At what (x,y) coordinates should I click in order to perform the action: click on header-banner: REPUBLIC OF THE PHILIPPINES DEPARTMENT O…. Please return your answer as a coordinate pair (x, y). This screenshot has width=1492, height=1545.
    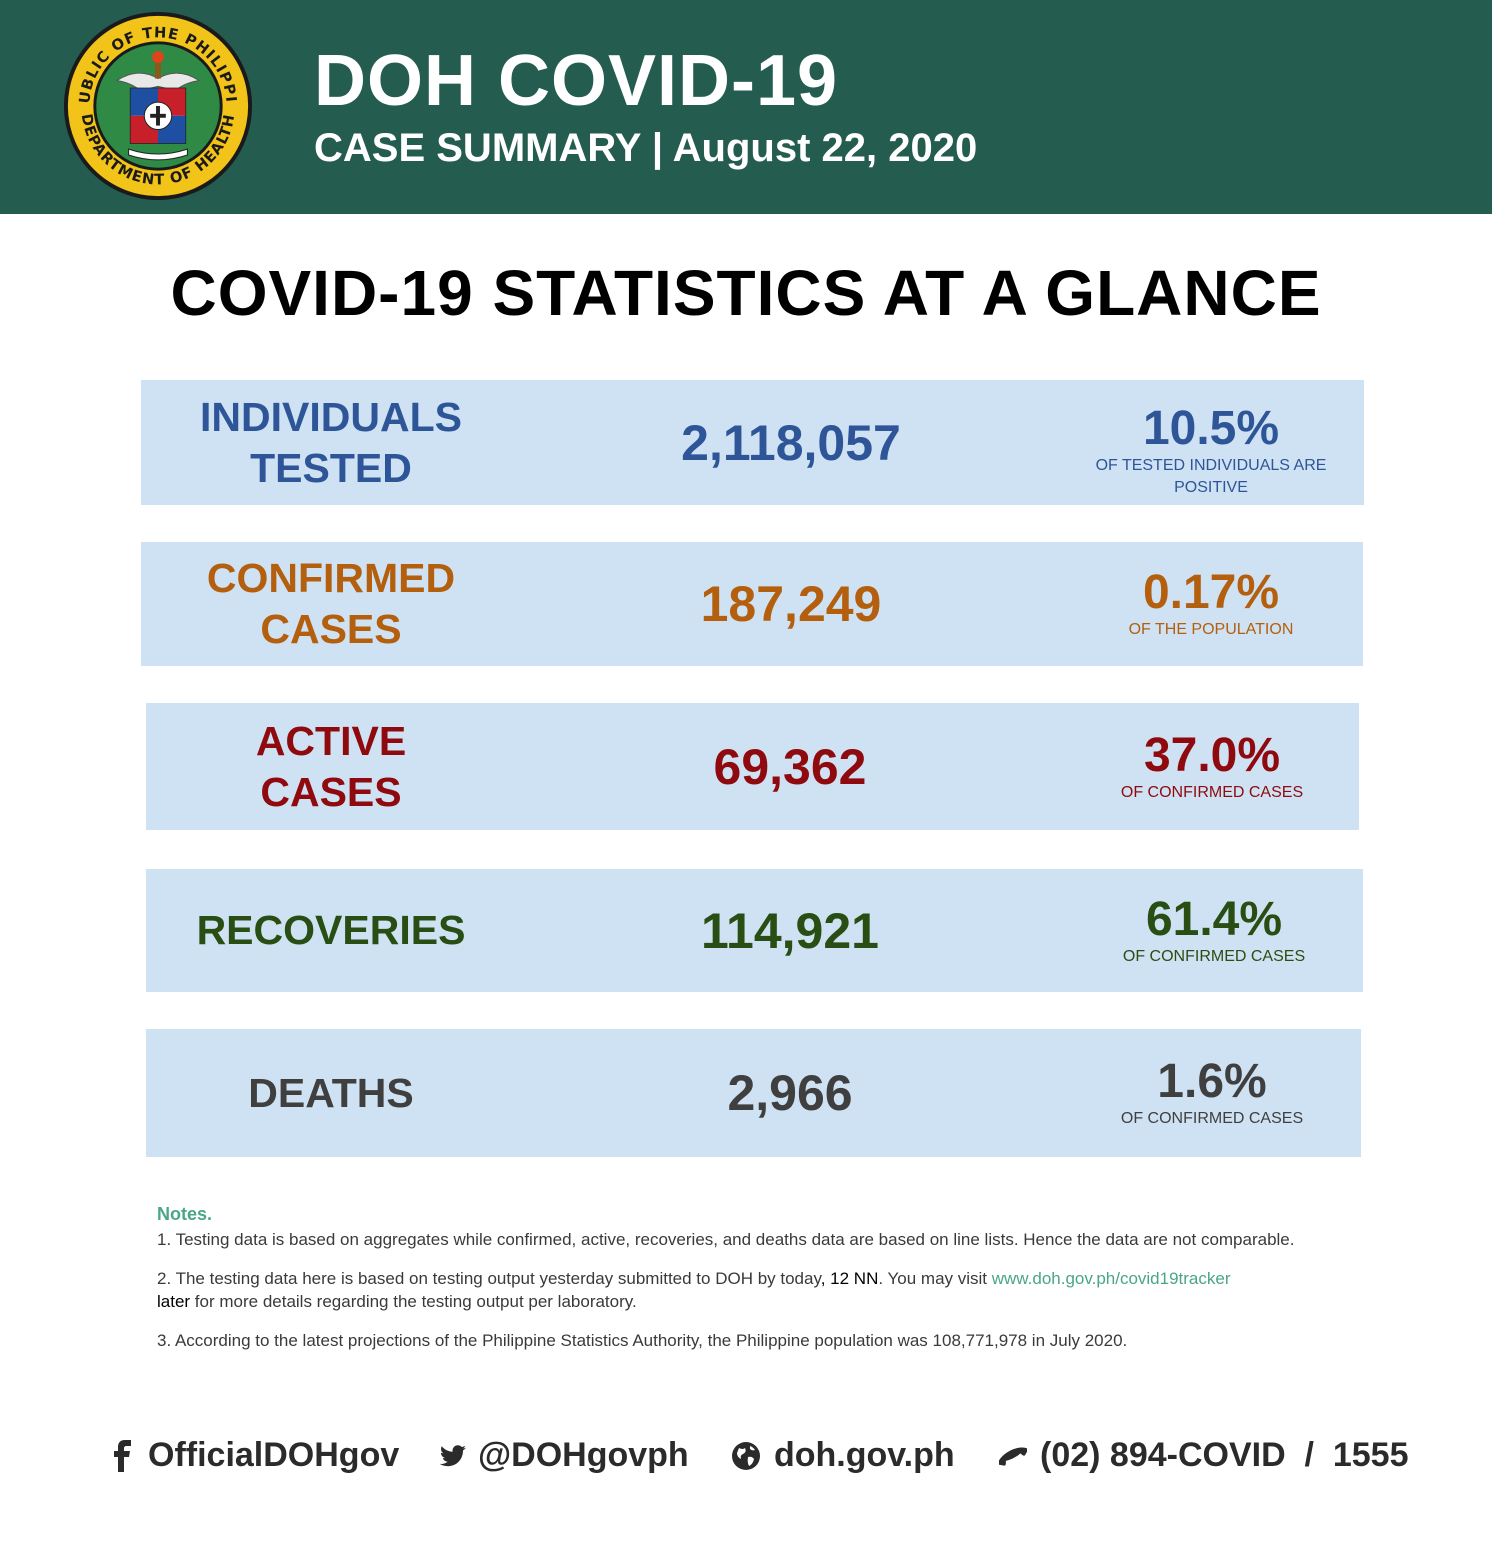
    Looking at the image, I should click on (746, 107).